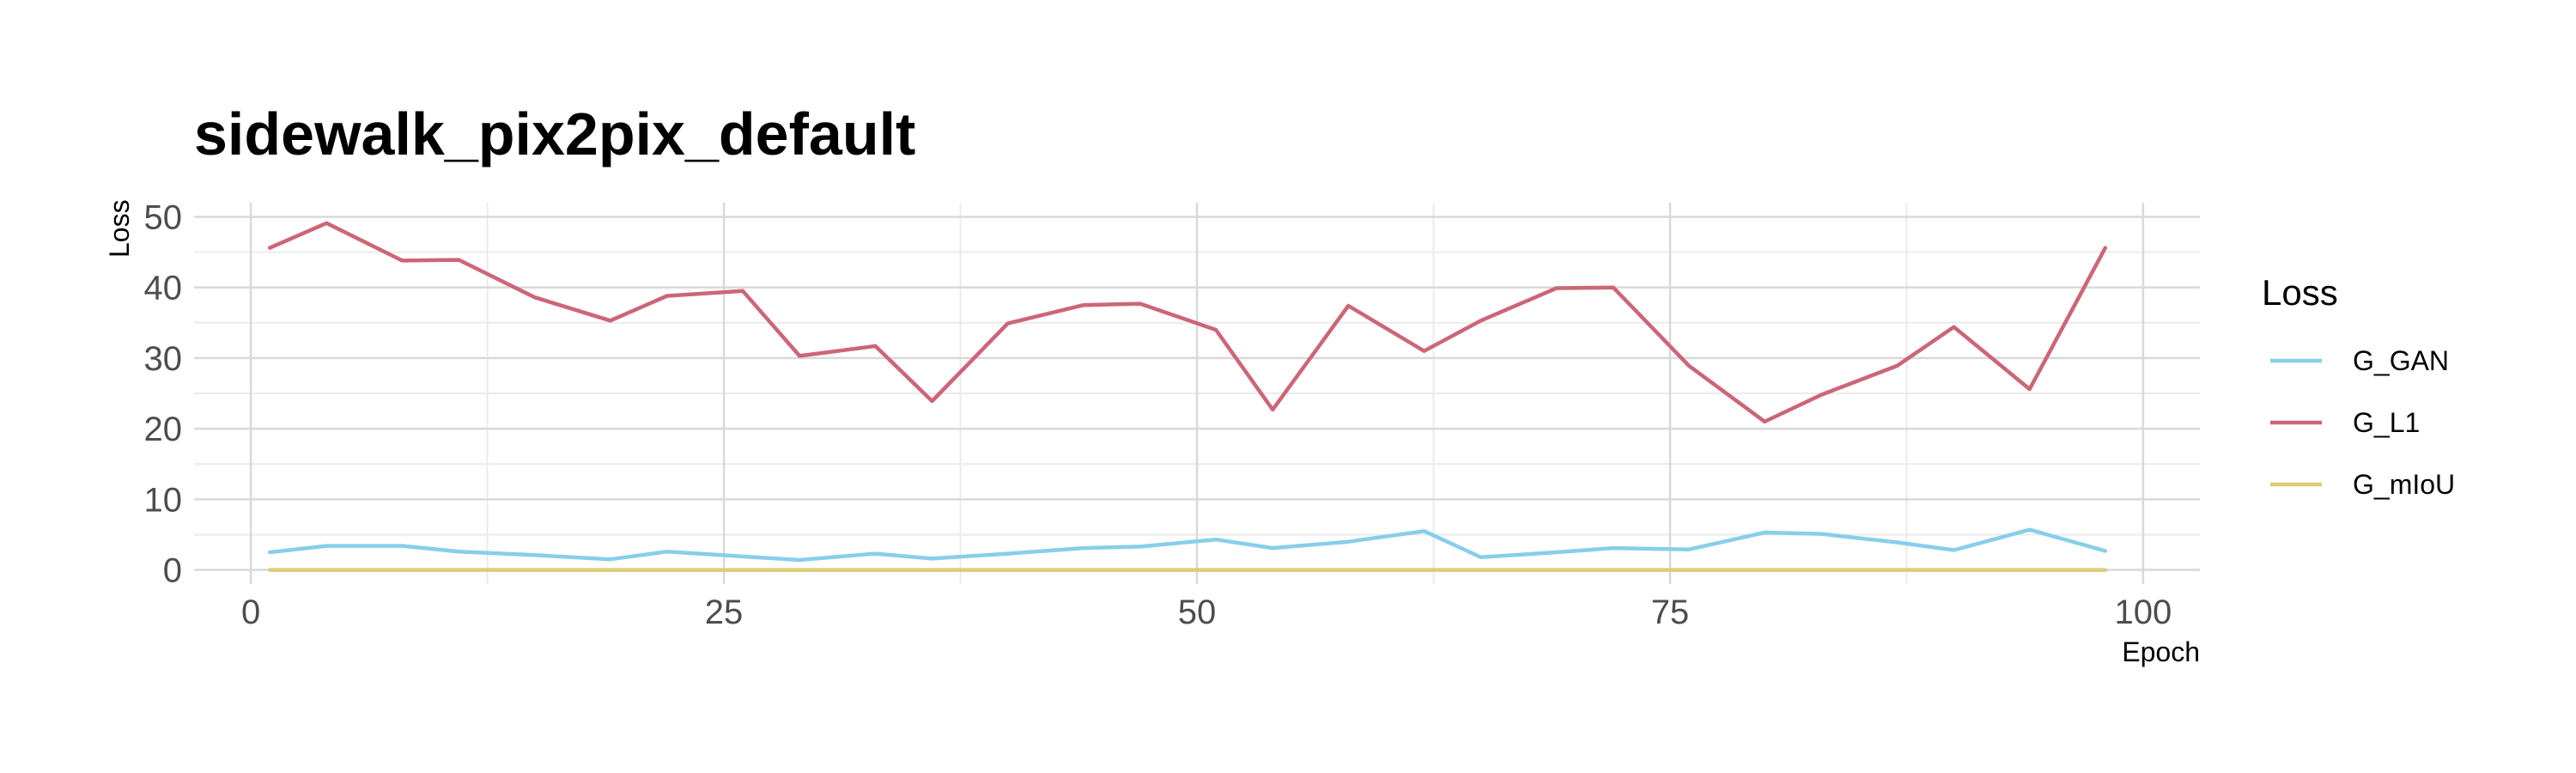 Image resolution: width=2576 pixels, height=773 pixels. What do you see at coordinates (2386, 422) in the screenshot?
I see `legend-label-G_L1: G_L1` at bounding box center [2386, 422].